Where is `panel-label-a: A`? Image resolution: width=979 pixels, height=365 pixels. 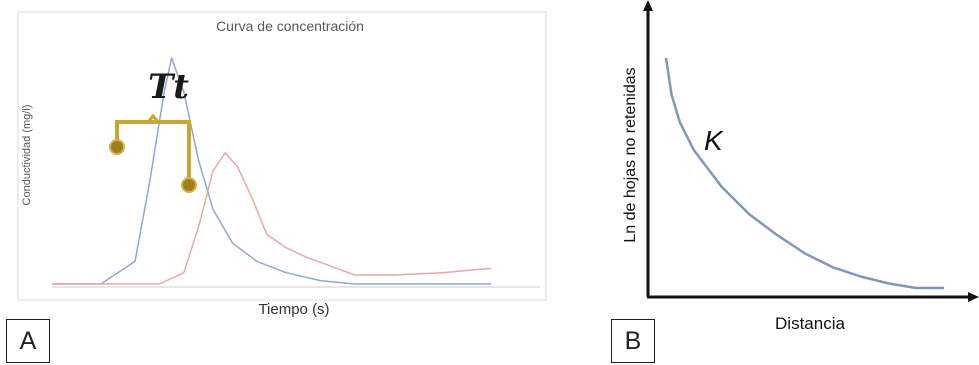
panel-label-a: A is located at coordinates (28, 341).